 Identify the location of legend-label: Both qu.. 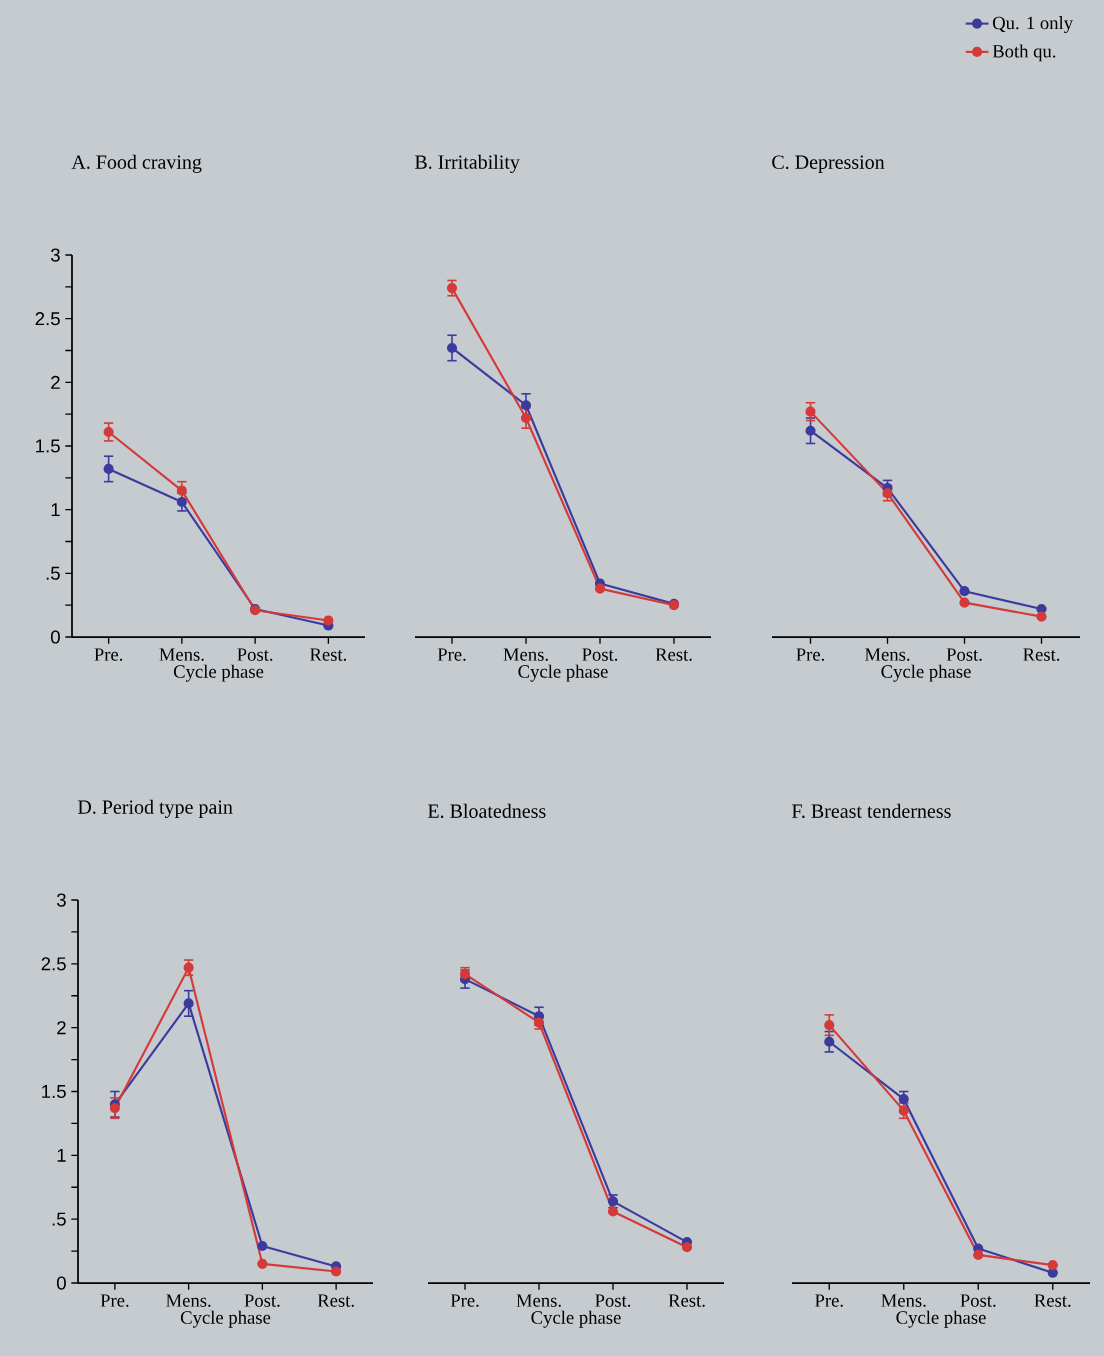
(1024, 53).